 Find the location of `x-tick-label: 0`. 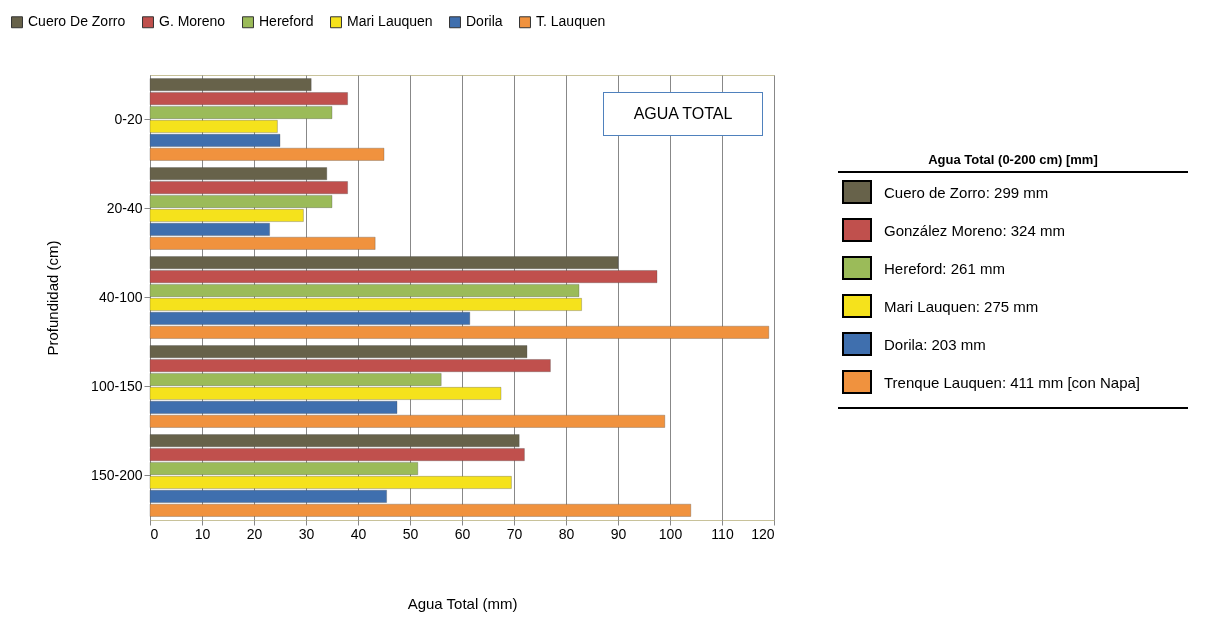

x-tick-label: 0 is located at coordinates (154, 533).